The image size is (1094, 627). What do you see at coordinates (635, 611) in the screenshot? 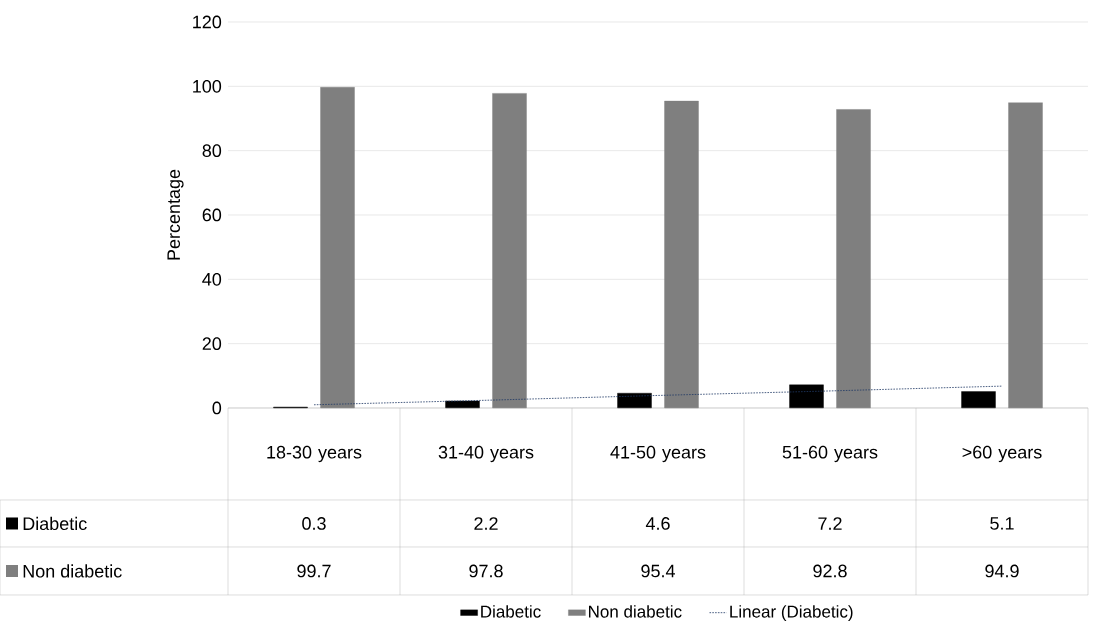
I see `legend-label: Non diabetic` at bounding box center [635, 611].